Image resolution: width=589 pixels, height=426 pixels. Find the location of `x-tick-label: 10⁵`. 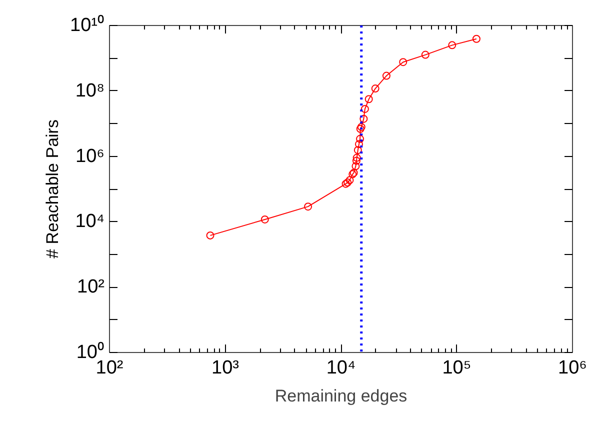

x-tick-label: 10⁵ is located at coordinates (457, 368).